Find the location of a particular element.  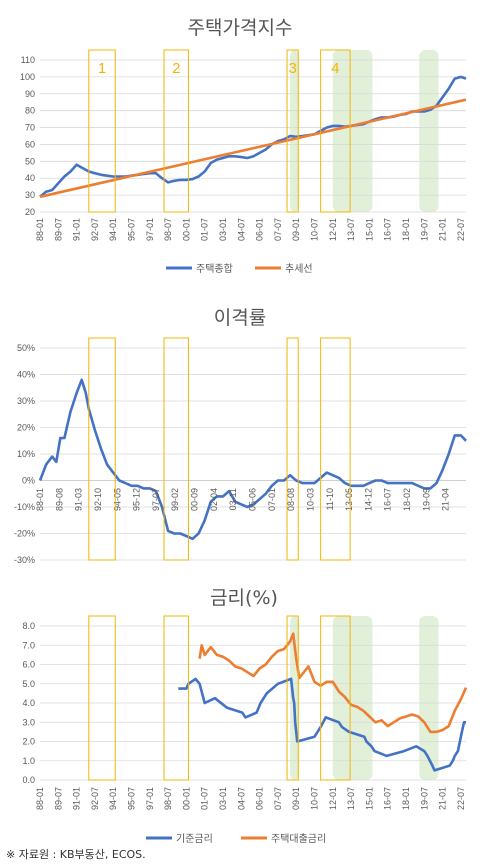

x-tick-label: 88-01 is located at coordinates (40, 798).